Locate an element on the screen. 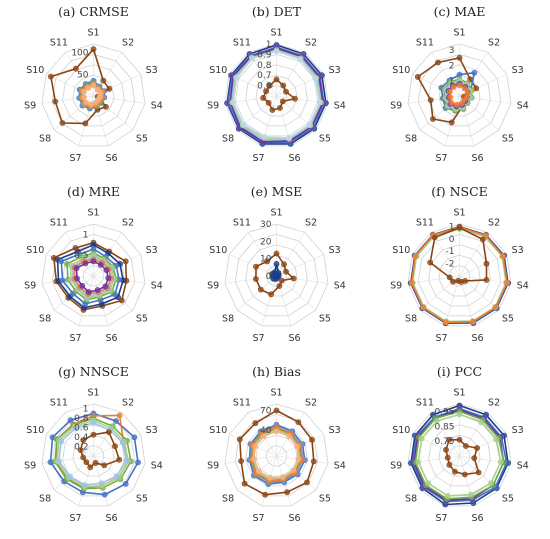 Image resolution: width=550 pixels, height=539 pixels. spoke-label: S11 is located at coordinates (59, 43).